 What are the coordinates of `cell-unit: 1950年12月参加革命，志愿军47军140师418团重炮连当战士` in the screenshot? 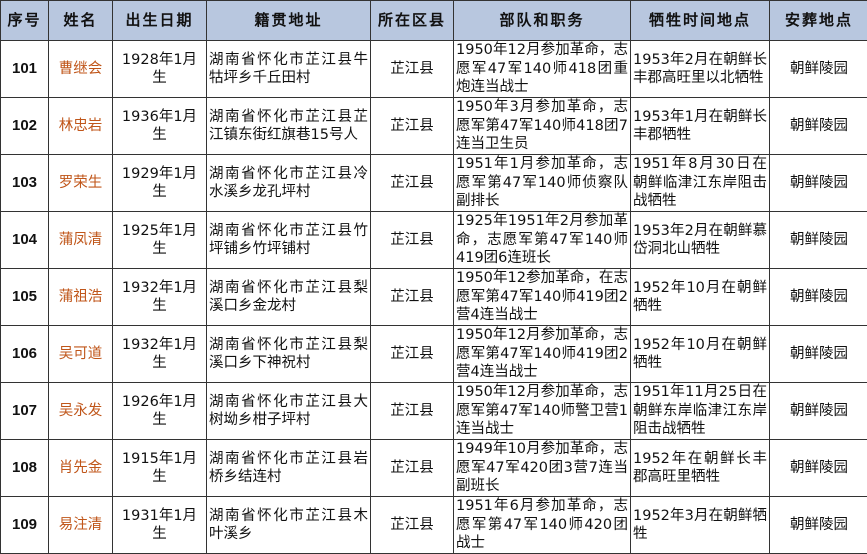 It's located at (542, 69).